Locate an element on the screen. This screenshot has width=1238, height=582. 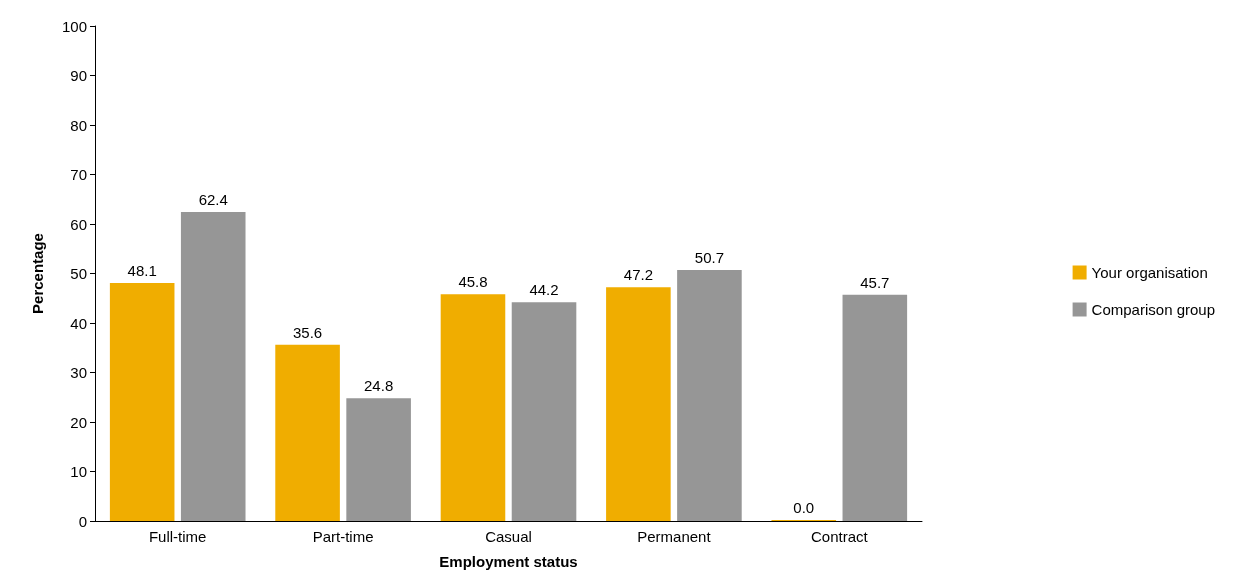
y-tick-label: 50 is located at coordinates (78, 273).